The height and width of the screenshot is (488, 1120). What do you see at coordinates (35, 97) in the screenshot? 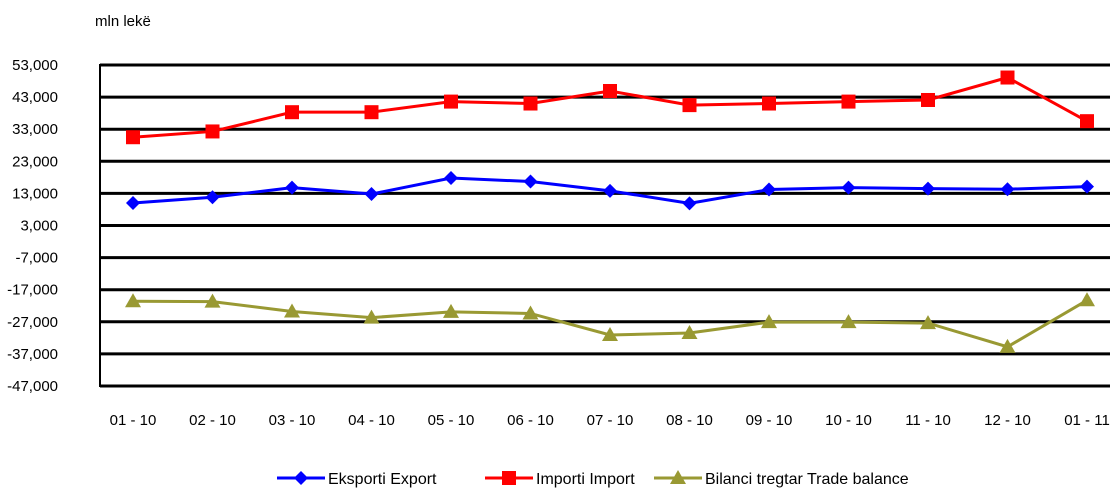
I see `y-tick-label: 43,000` at bounding box center [35, 97].